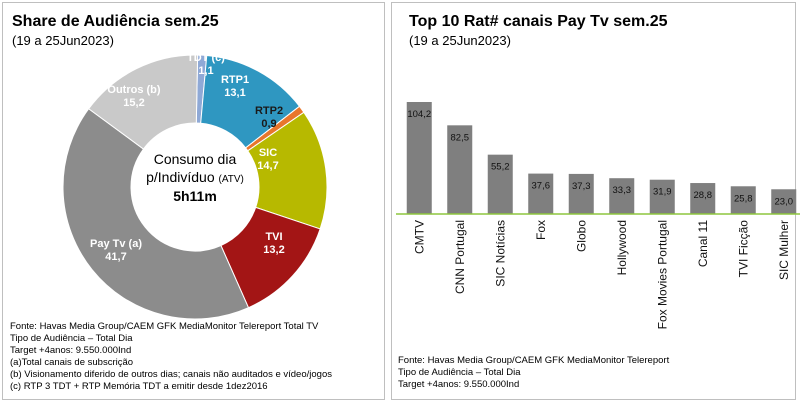 This screenshot has height=404, width=800. Describe the element at coordinates (268, 124) in the screenshot. I see `slice-value-label: 0,9` at that location.